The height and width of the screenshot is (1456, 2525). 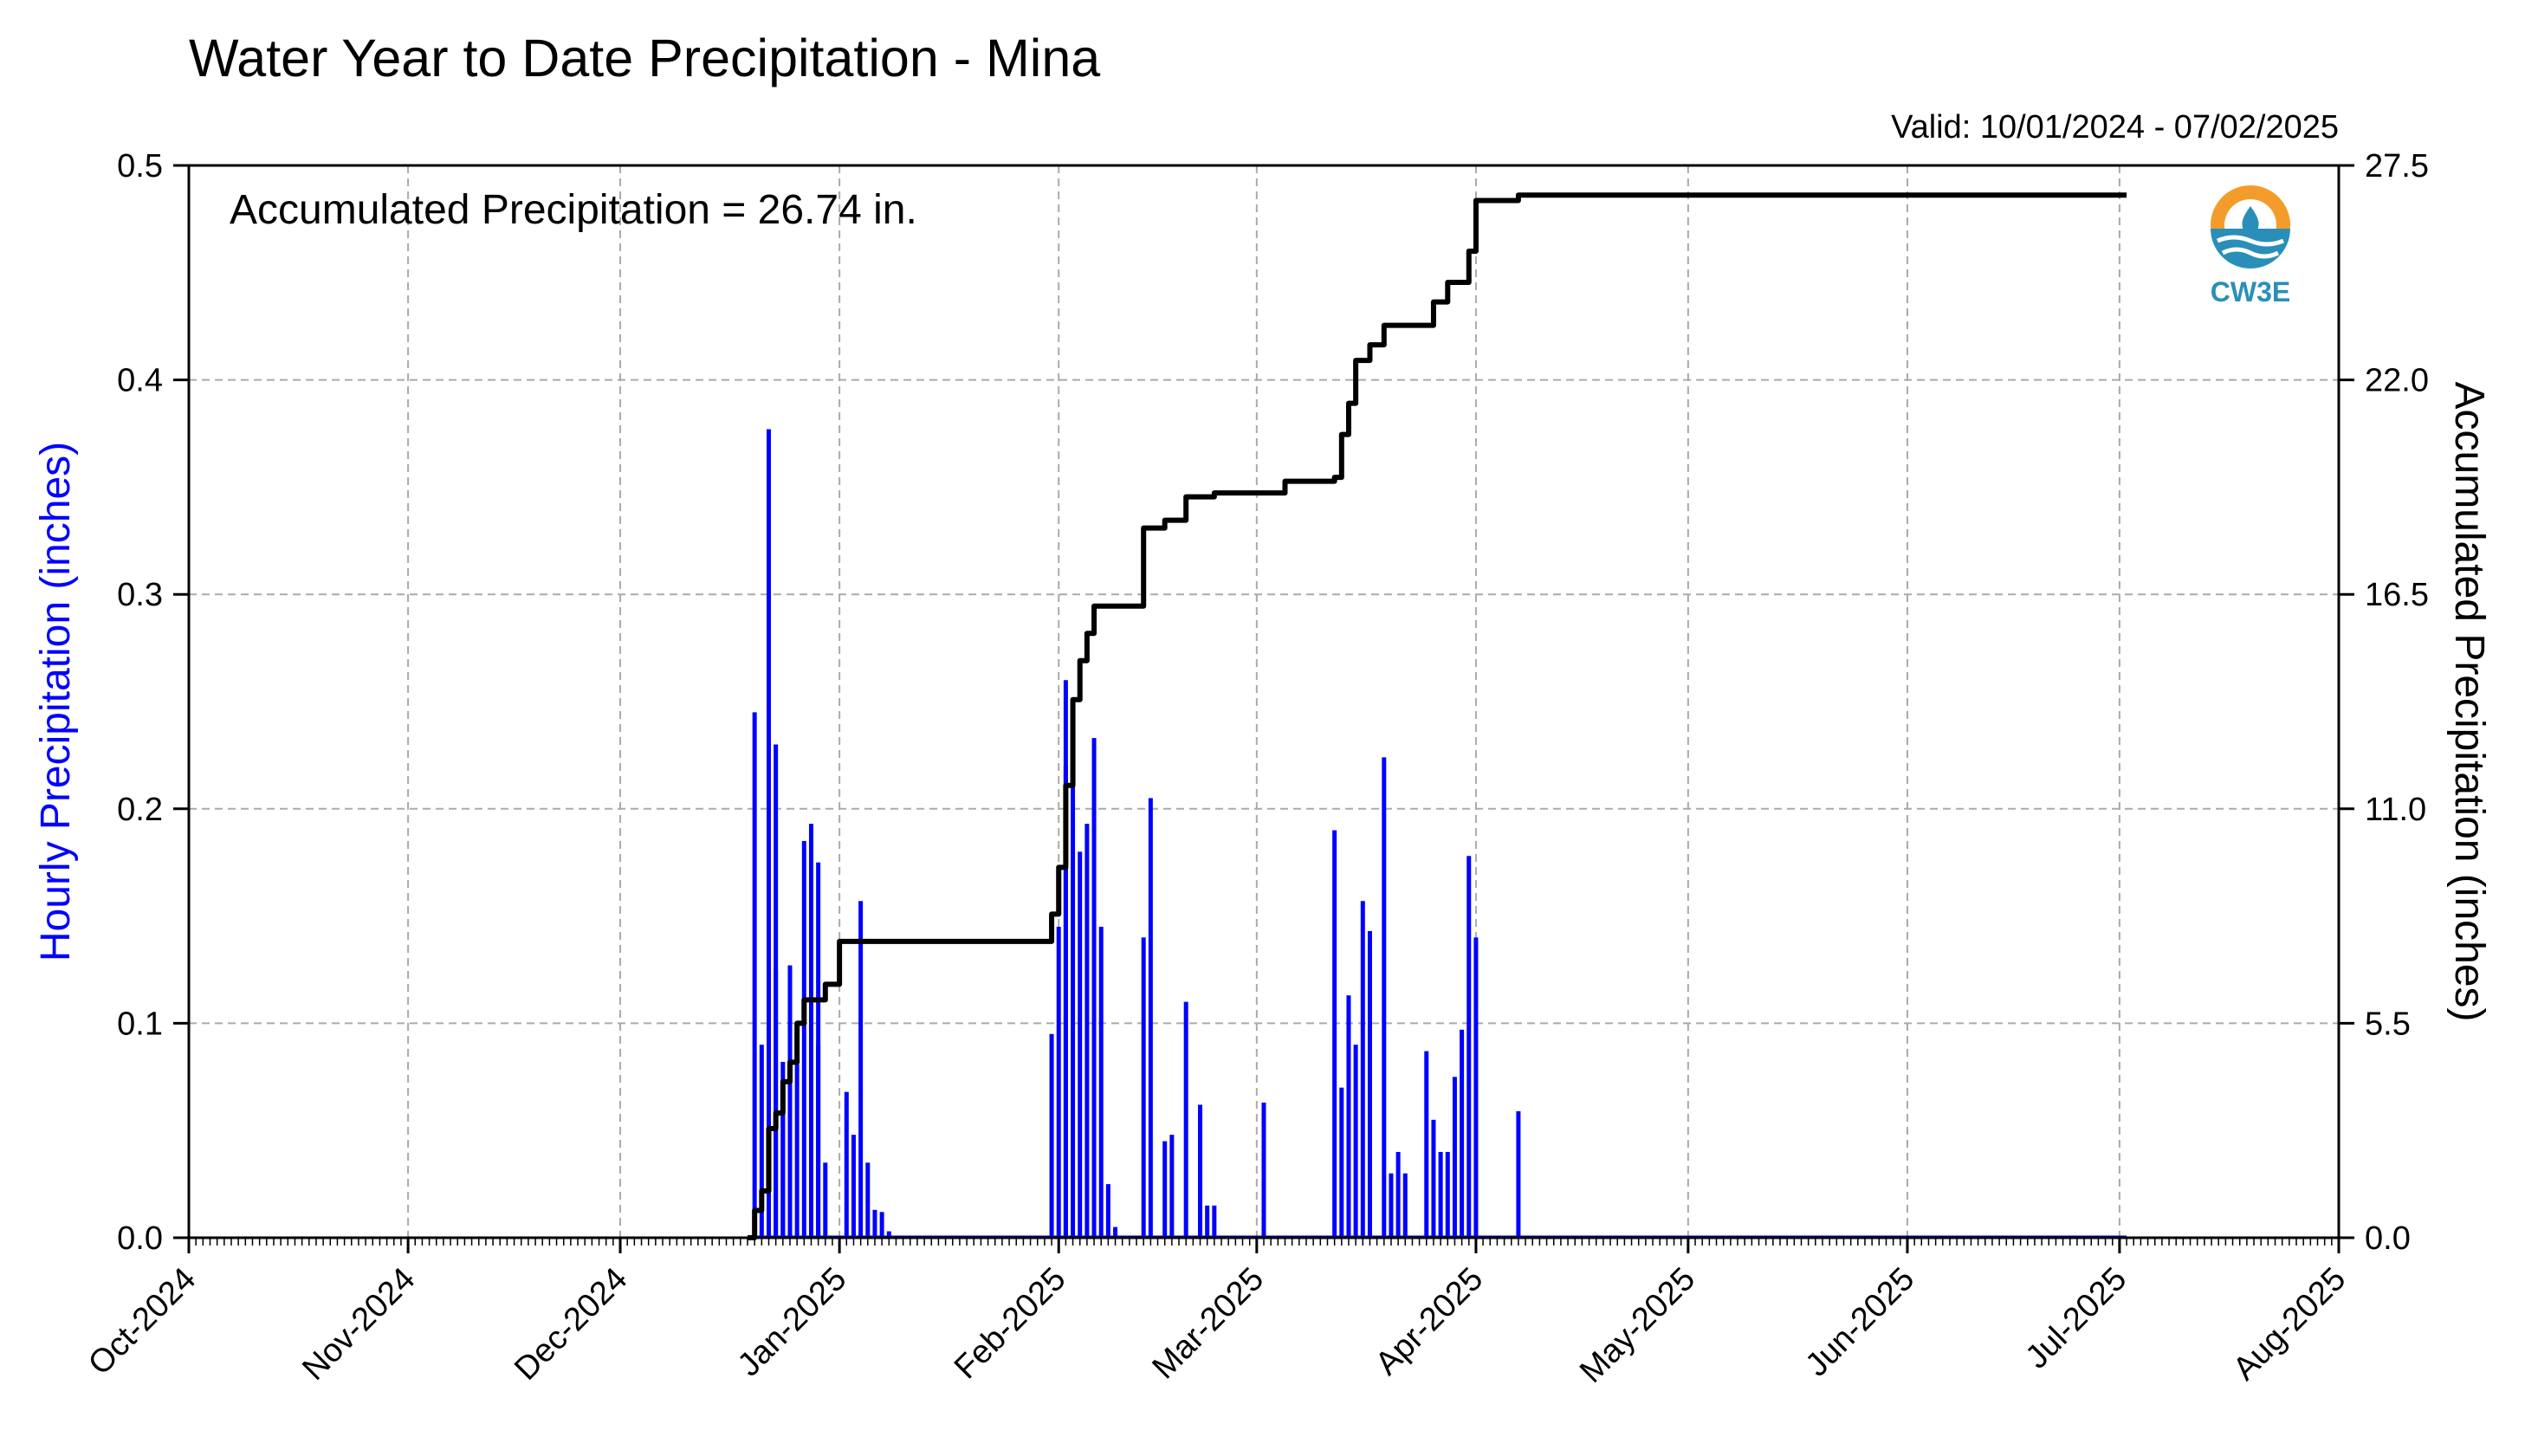 I want to click on x-tick-label: Mar-2025, so click(x=1208, y=1324).